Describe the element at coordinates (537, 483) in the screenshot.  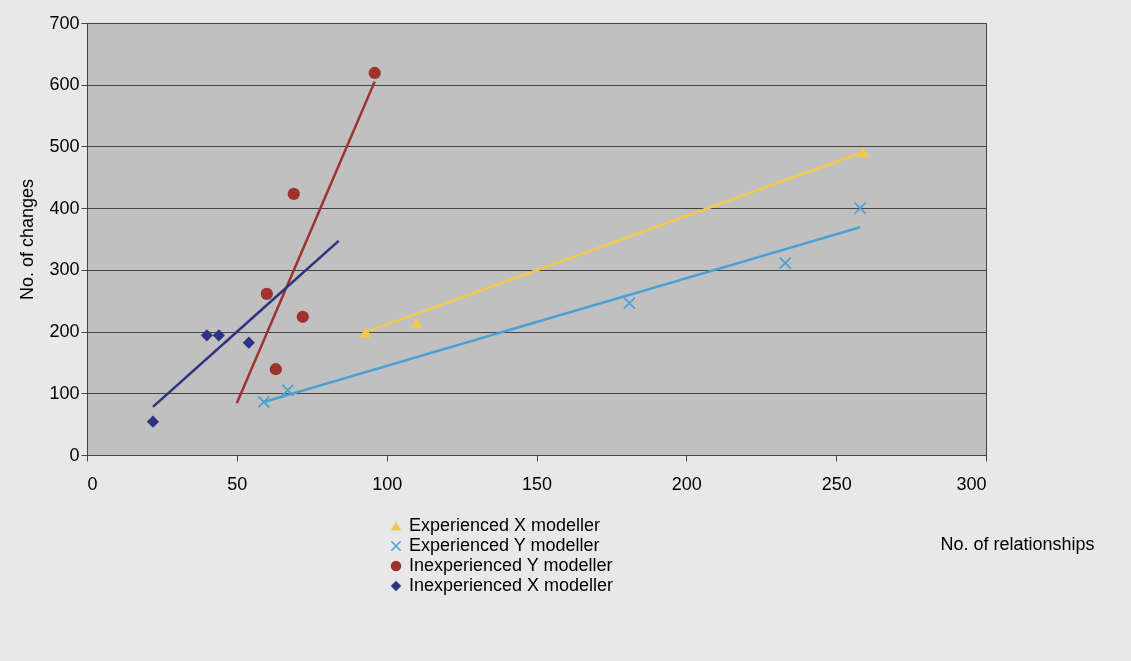
I see `x-tick-label: 150` at that location.